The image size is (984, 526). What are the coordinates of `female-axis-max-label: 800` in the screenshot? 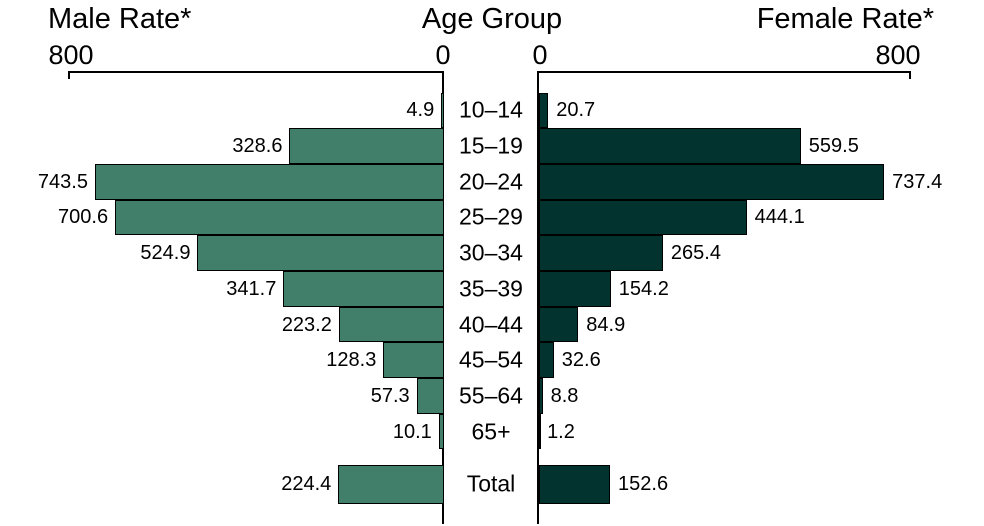 It's located at (898, 55).